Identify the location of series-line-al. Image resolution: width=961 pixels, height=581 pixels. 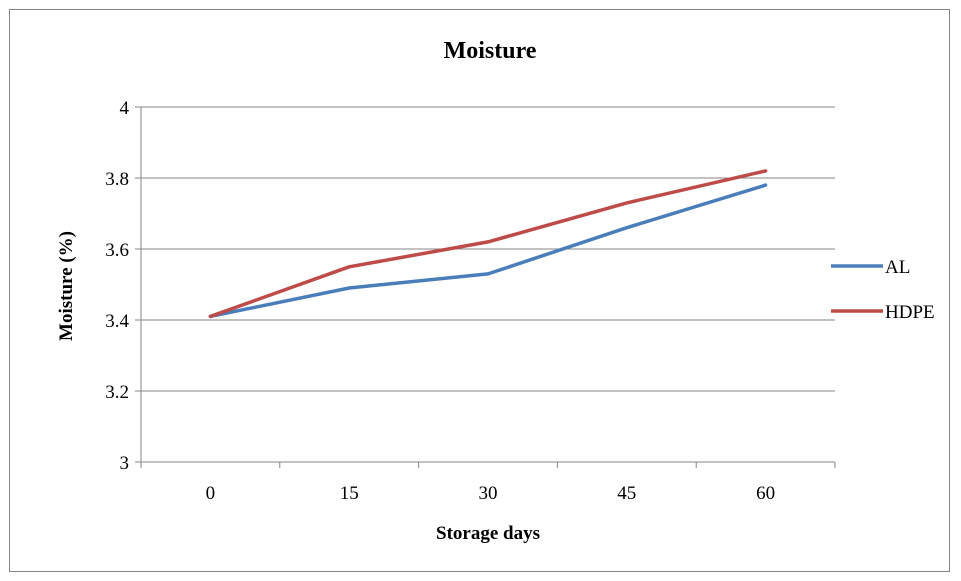
(488, 251).